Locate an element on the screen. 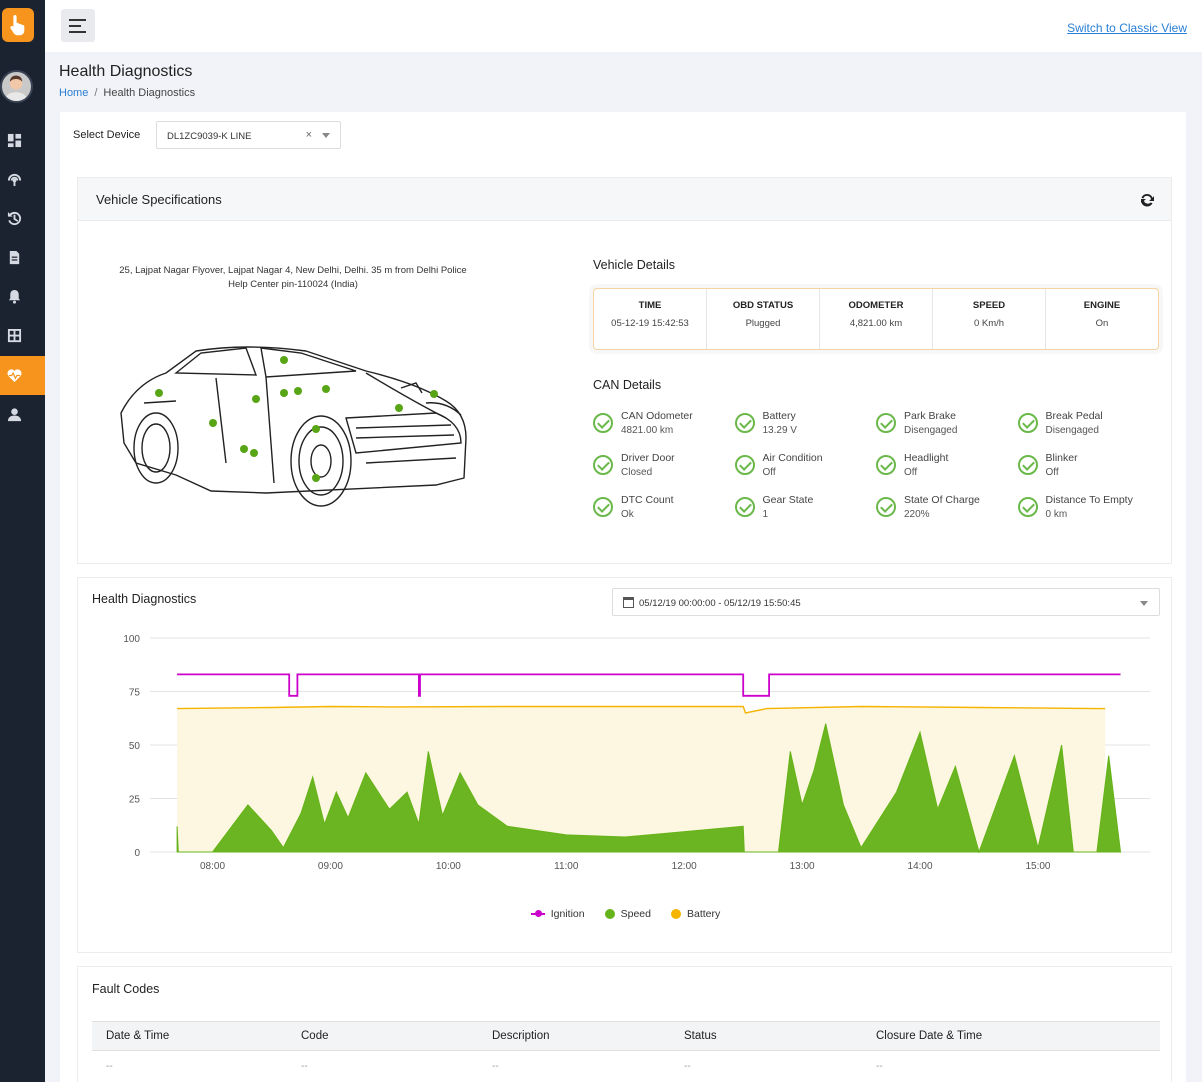 This screenshot has height=1082, width=1202. app-logo is located at coordinates (18, 25).